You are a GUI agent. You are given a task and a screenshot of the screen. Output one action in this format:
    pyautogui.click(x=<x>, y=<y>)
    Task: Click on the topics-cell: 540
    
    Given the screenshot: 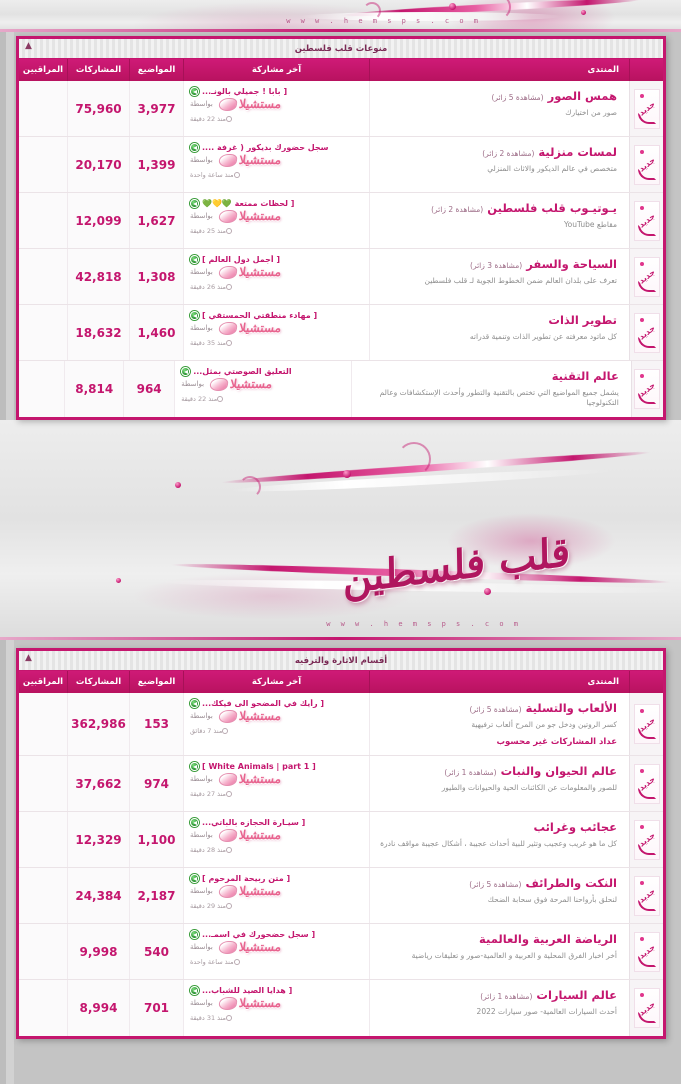 What is the action you would take?
    pyautogui.click(x=156, y=952)
    